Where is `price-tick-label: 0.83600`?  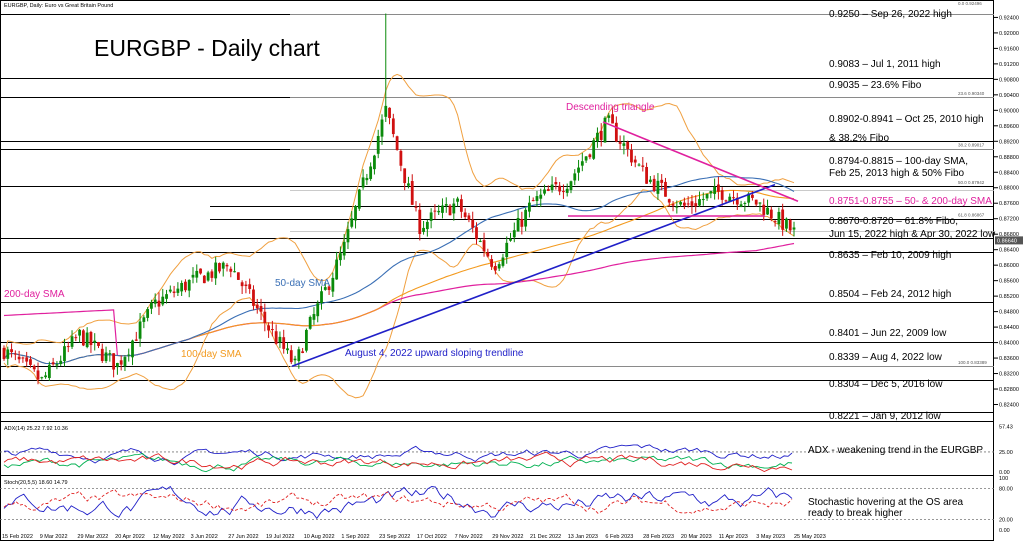
price-tick-label: 0.83600 is located at coordinates (1009, 359).